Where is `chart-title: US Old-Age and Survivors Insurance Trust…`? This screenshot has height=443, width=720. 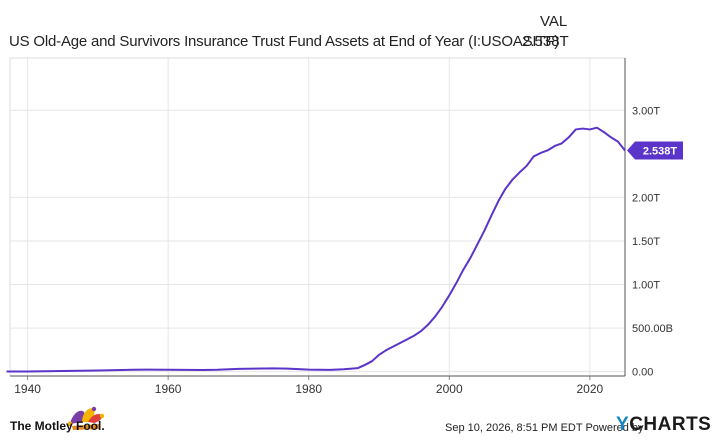
chart-title: US Old-Age and Survivors Insurance Trust… is located at coordinates (284, 41).